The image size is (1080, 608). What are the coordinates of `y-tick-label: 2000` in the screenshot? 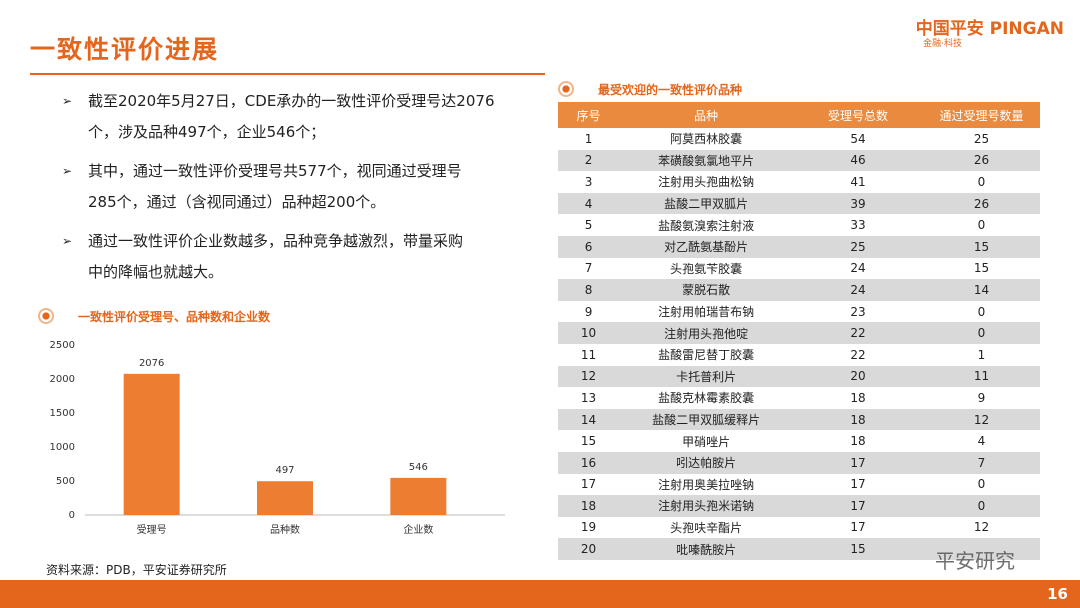 It's located at (62, 379).